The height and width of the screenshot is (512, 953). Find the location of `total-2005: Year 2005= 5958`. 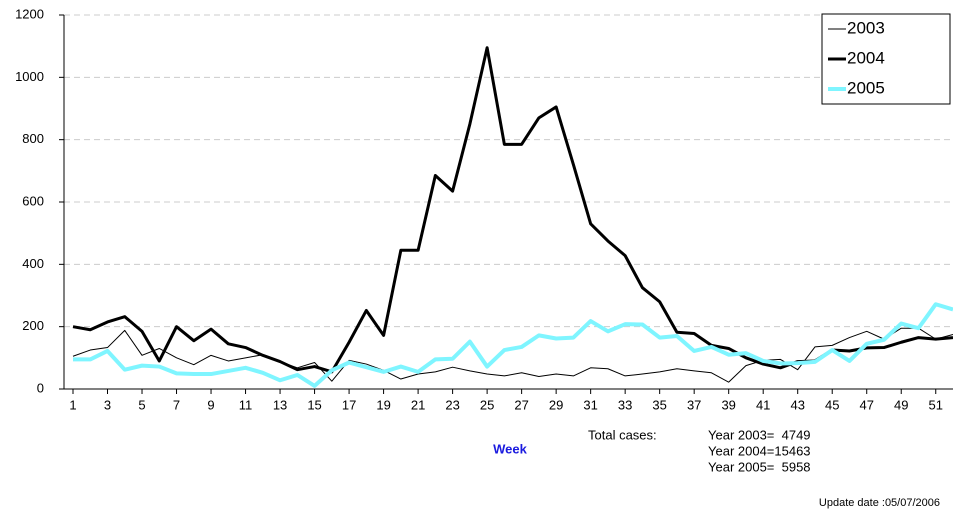

total-2005: Year 2005= 5958 is located at coordinates (759, 466).